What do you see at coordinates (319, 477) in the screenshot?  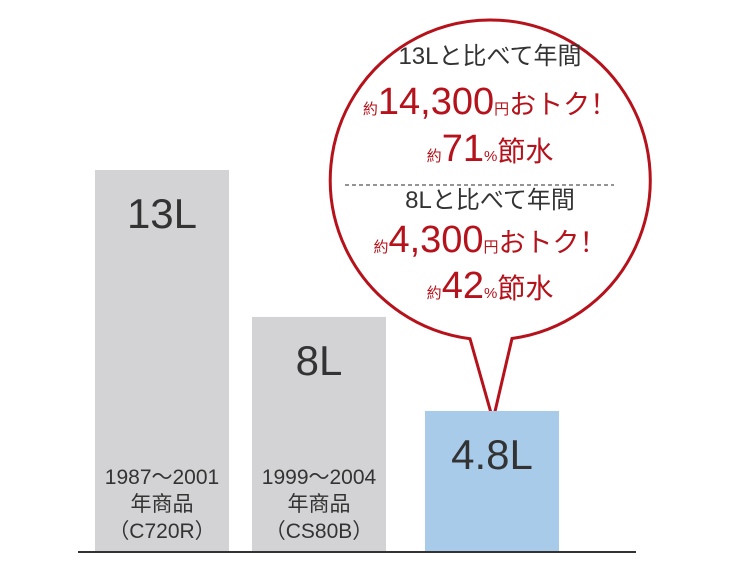 I see `category-label: 1999〜2004` at bounding box center [319, 477].